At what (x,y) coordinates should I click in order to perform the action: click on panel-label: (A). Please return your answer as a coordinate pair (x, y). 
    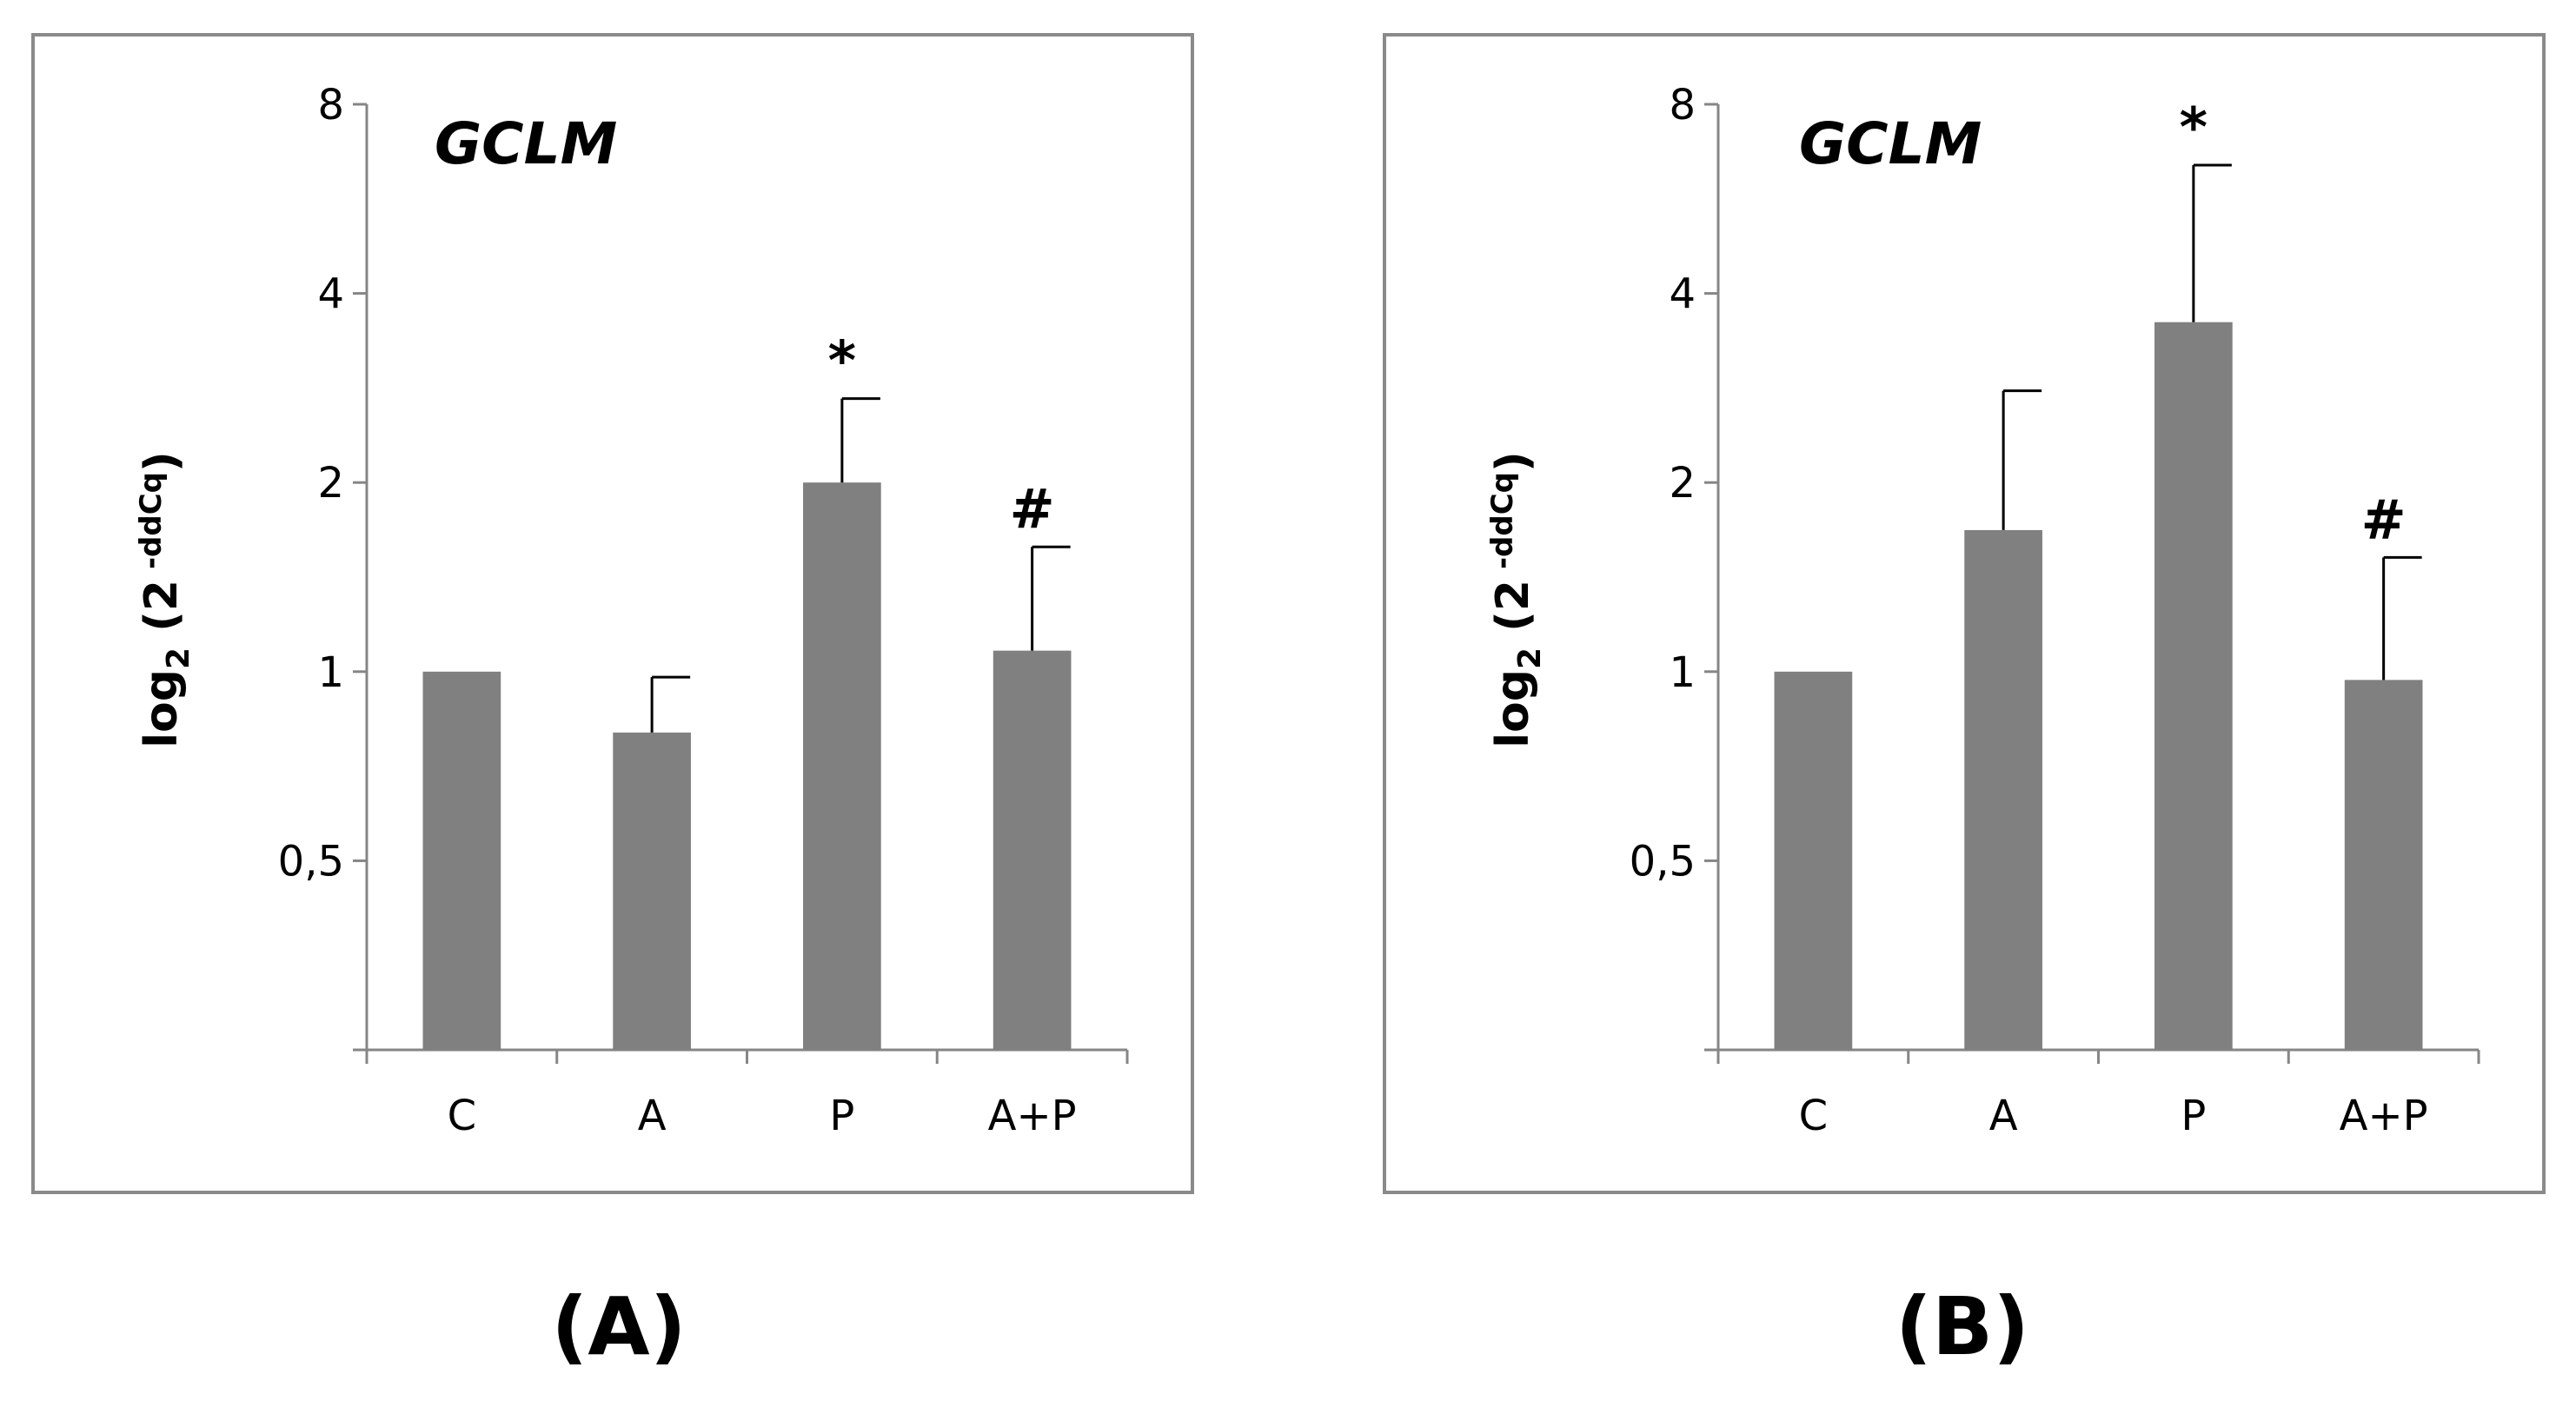
    Looking at the image, I should click on (618, 1326).